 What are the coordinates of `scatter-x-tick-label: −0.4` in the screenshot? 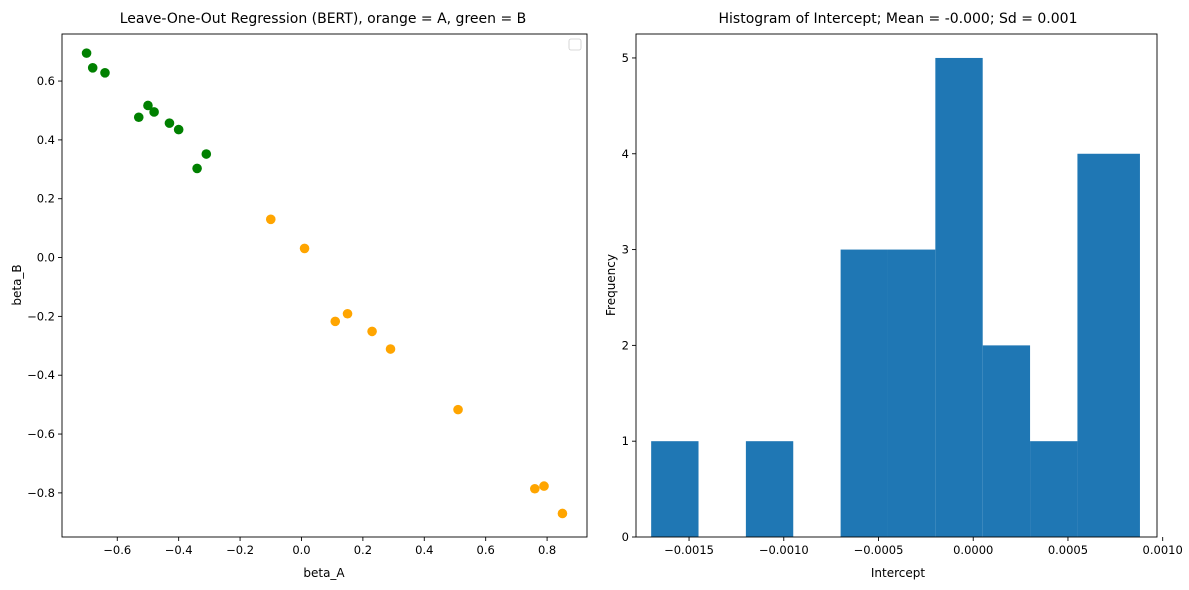 It's located at (179, 550).